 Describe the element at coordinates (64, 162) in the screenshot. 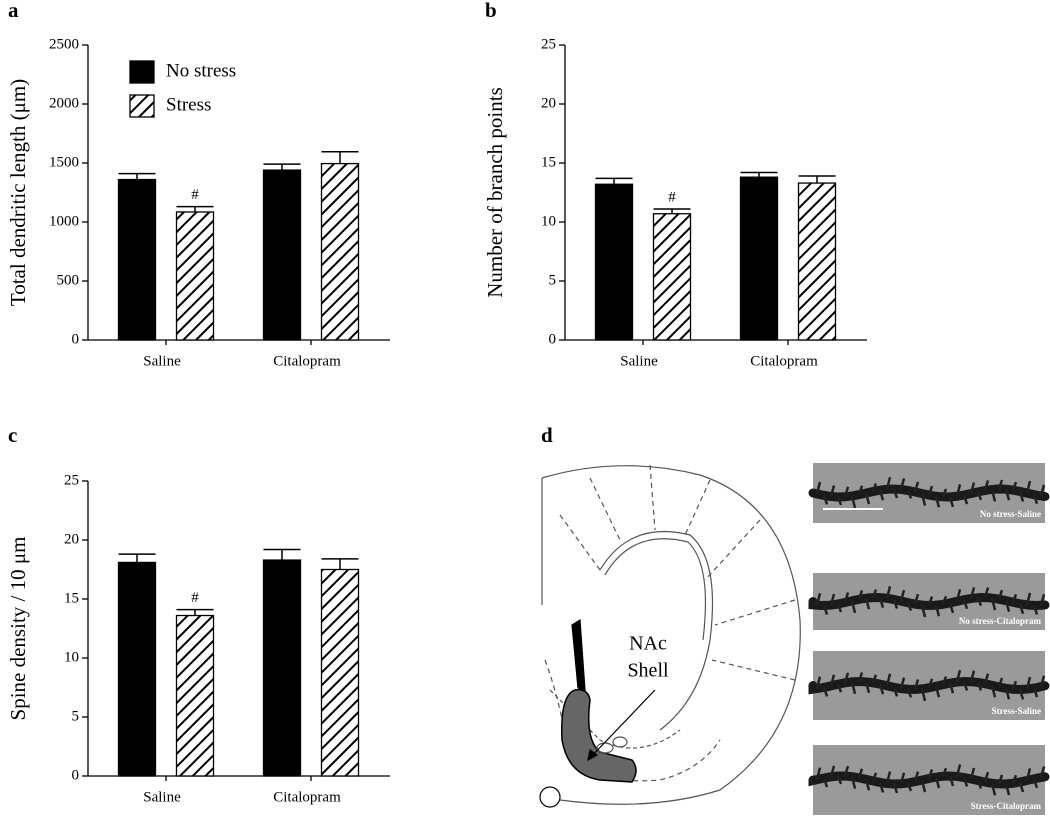

I see `y-tick-label: 1500` at that location.